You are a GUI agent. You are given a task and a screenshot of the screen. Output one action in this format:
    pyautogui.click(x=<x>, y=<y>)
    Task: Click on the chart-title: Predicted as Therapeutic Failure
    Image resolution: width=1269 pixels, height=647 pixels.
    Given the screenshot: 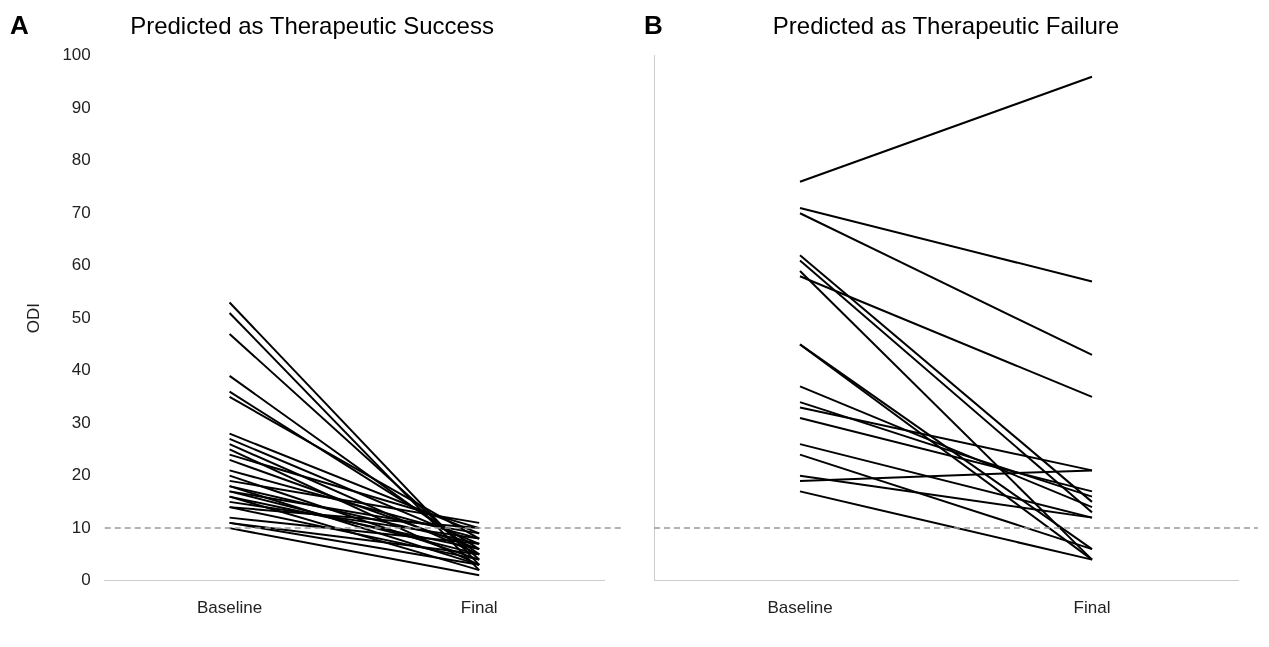 What is the action you would take?
    pyautogui.click(x=946, y=26)
    